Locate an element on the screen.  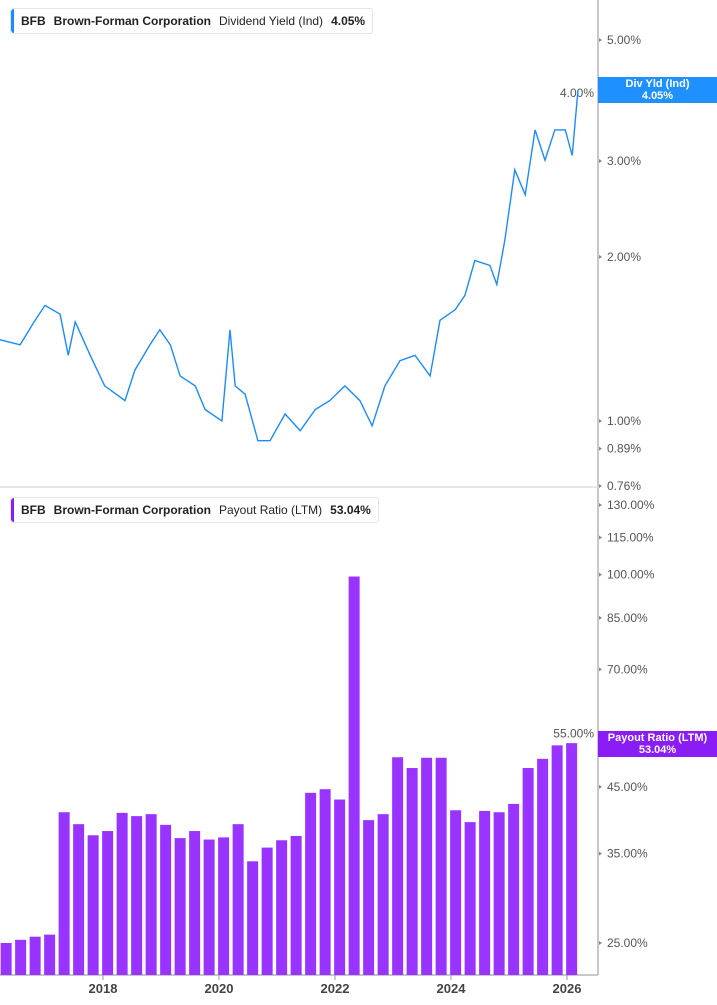
y-tick-label: 100.00% is located at coordinates (631, 575).